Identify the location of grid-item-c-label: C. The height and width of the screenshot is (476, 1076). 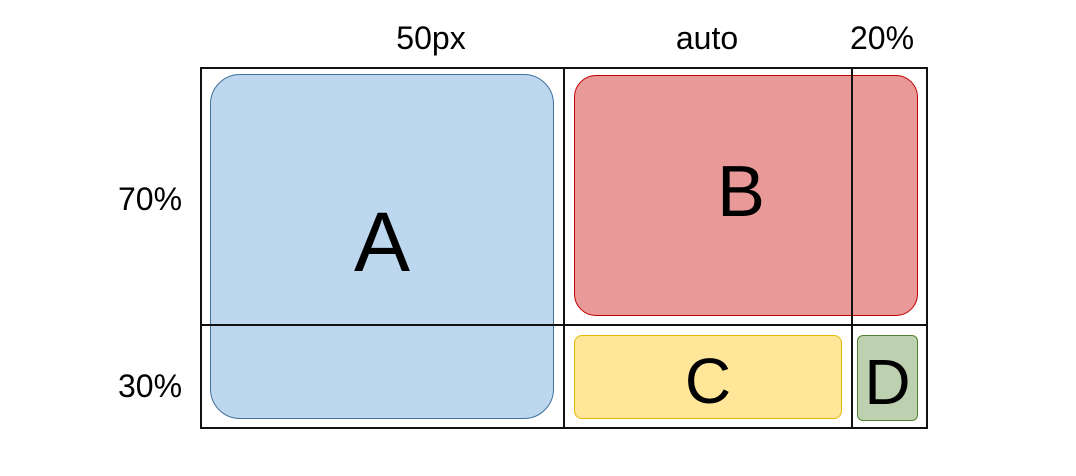
(708, 381).